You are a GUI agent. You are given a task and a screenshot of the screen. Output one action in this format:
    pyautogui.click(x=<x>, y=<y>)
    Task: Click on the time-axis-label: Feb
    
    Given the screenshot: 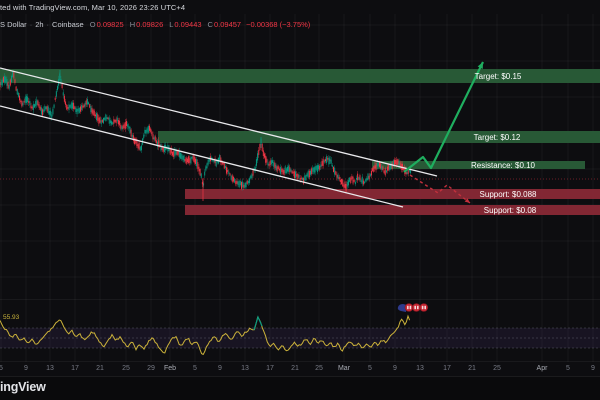 What is the action you would take?
    pyautogui.click(x=170, y=368)
    